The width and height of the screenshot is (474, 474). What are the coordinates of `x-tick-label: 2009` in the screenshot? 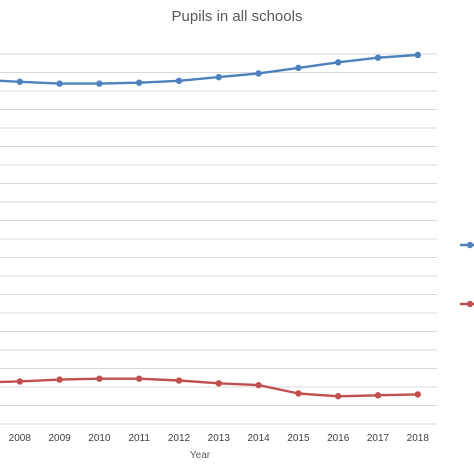 It's located at (59, 438).